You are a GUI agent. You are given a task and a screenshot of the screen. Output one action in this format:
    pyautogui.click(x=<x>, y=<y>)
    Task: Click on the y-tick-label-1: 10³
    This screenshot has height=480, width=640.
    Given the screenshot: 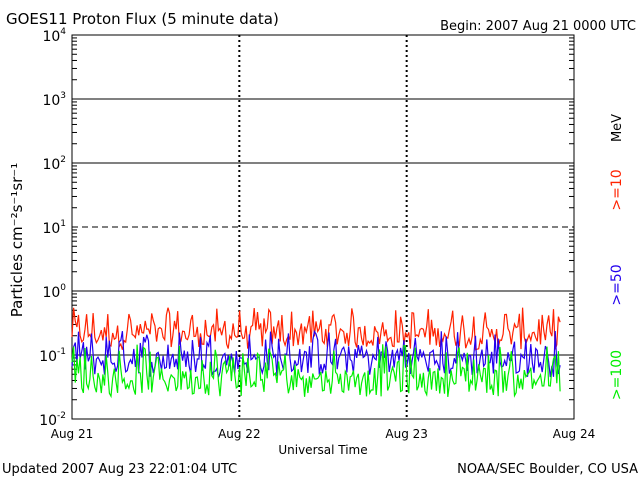 What is the action you would take?
    pyautogui.click(x=54, y=100)
    